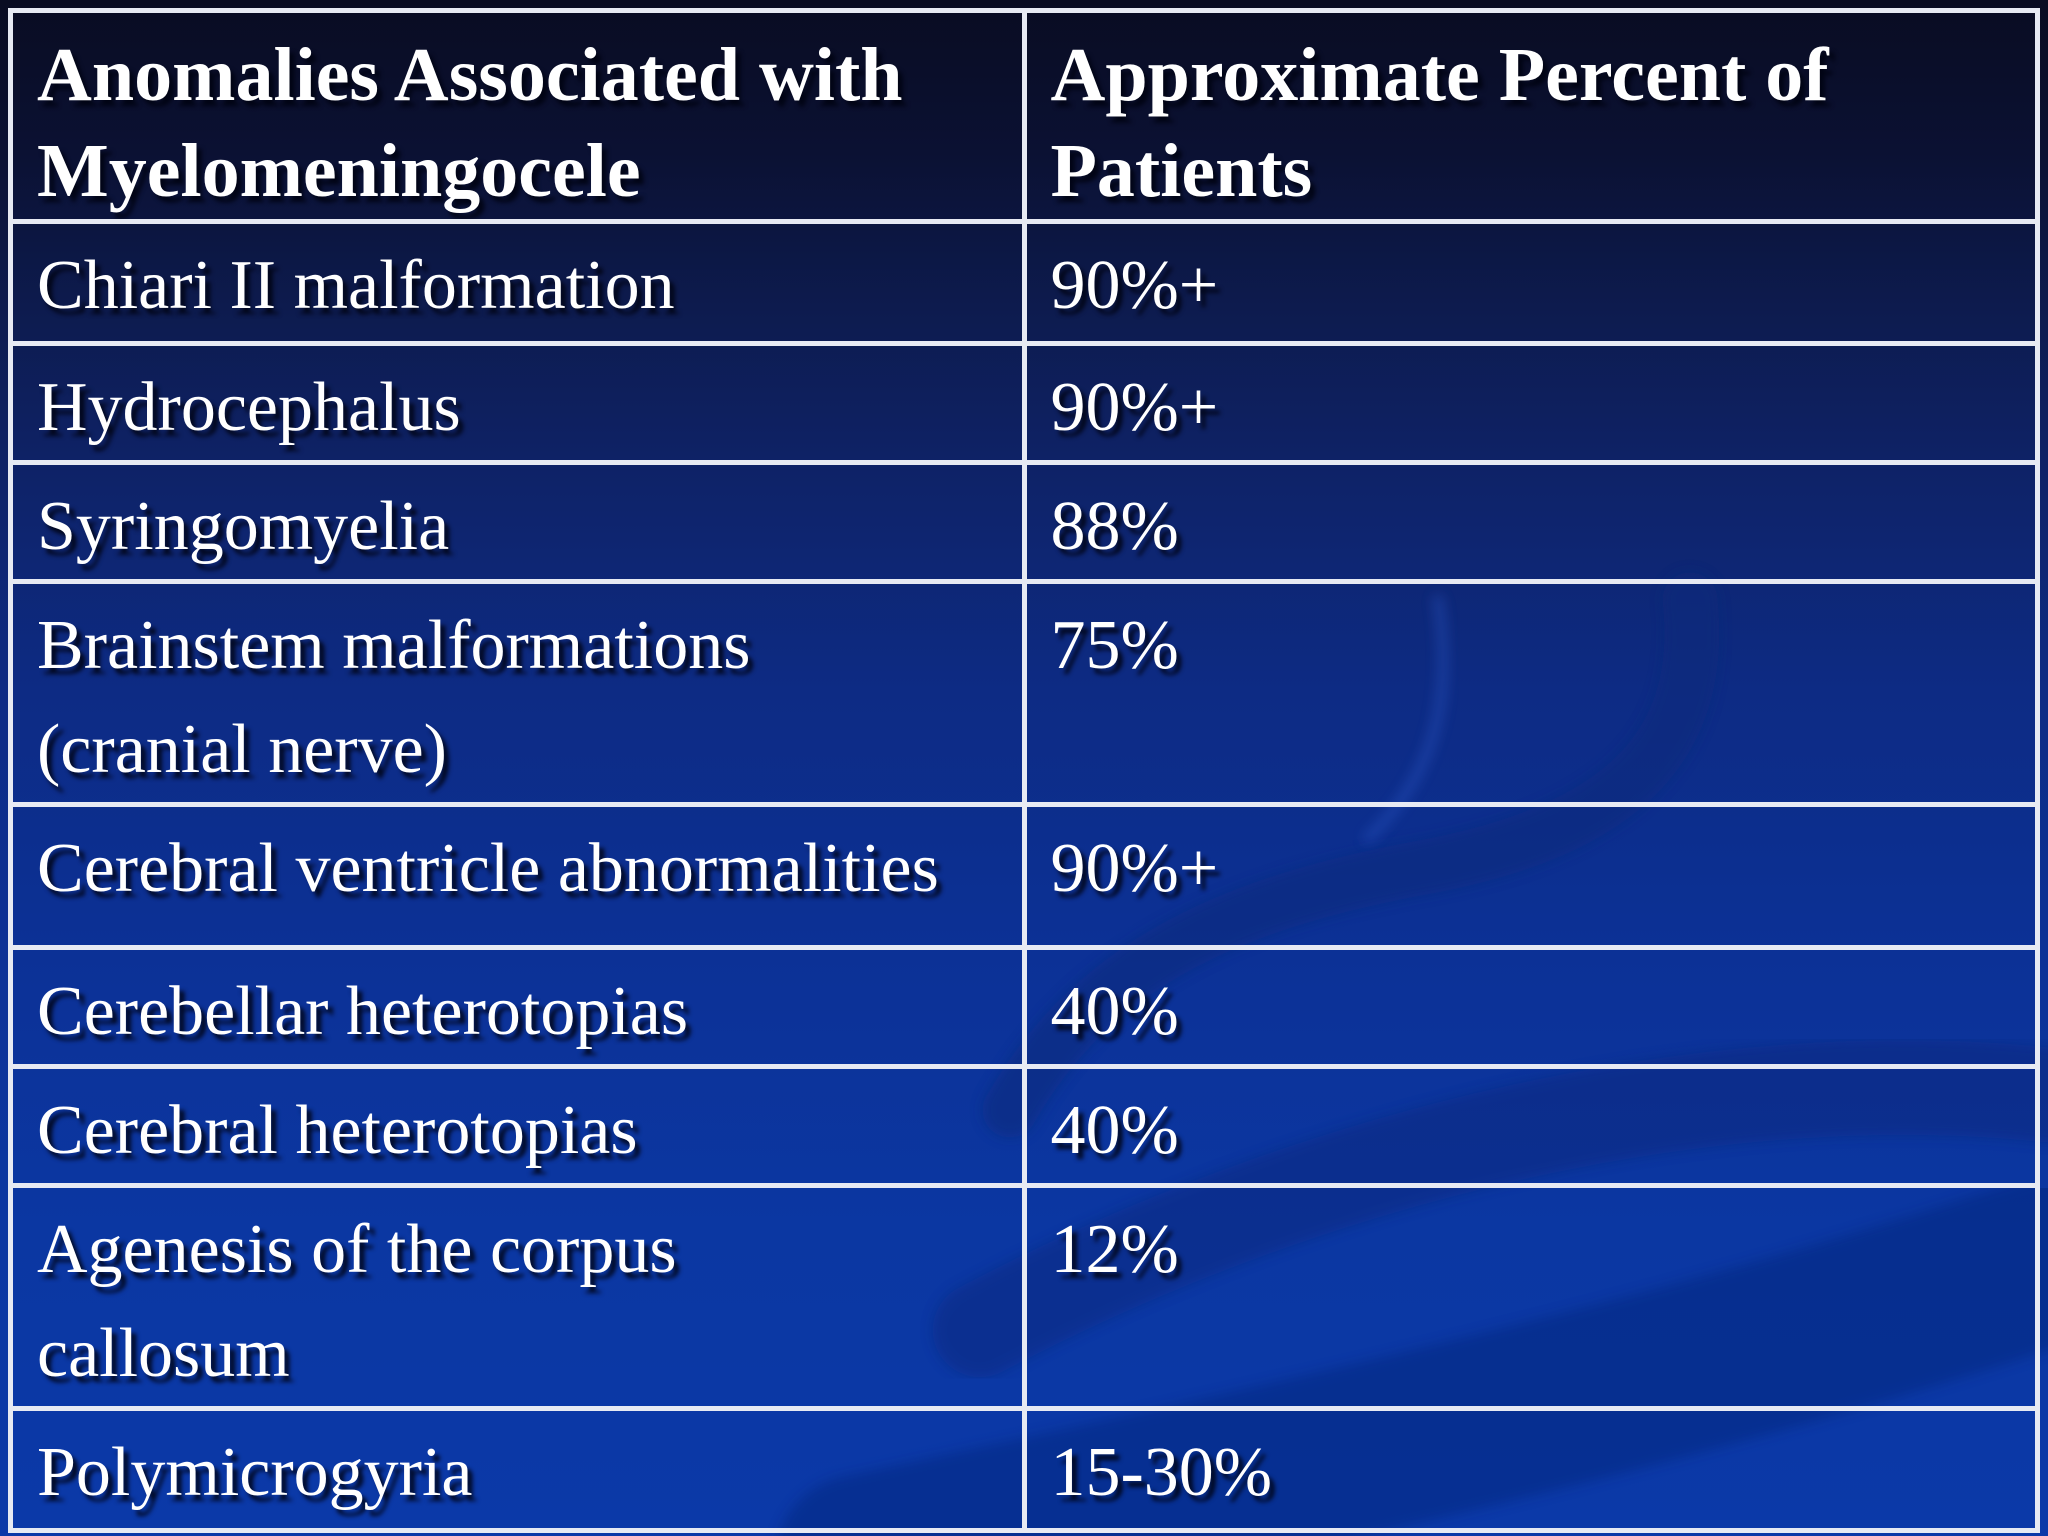 The image size is (2048, 1536). What do you see at coordinates (517, 1469) in the screenshot?
I see `anomaly-cell: Polymicrogyria` at bounding box center [517, 1469].